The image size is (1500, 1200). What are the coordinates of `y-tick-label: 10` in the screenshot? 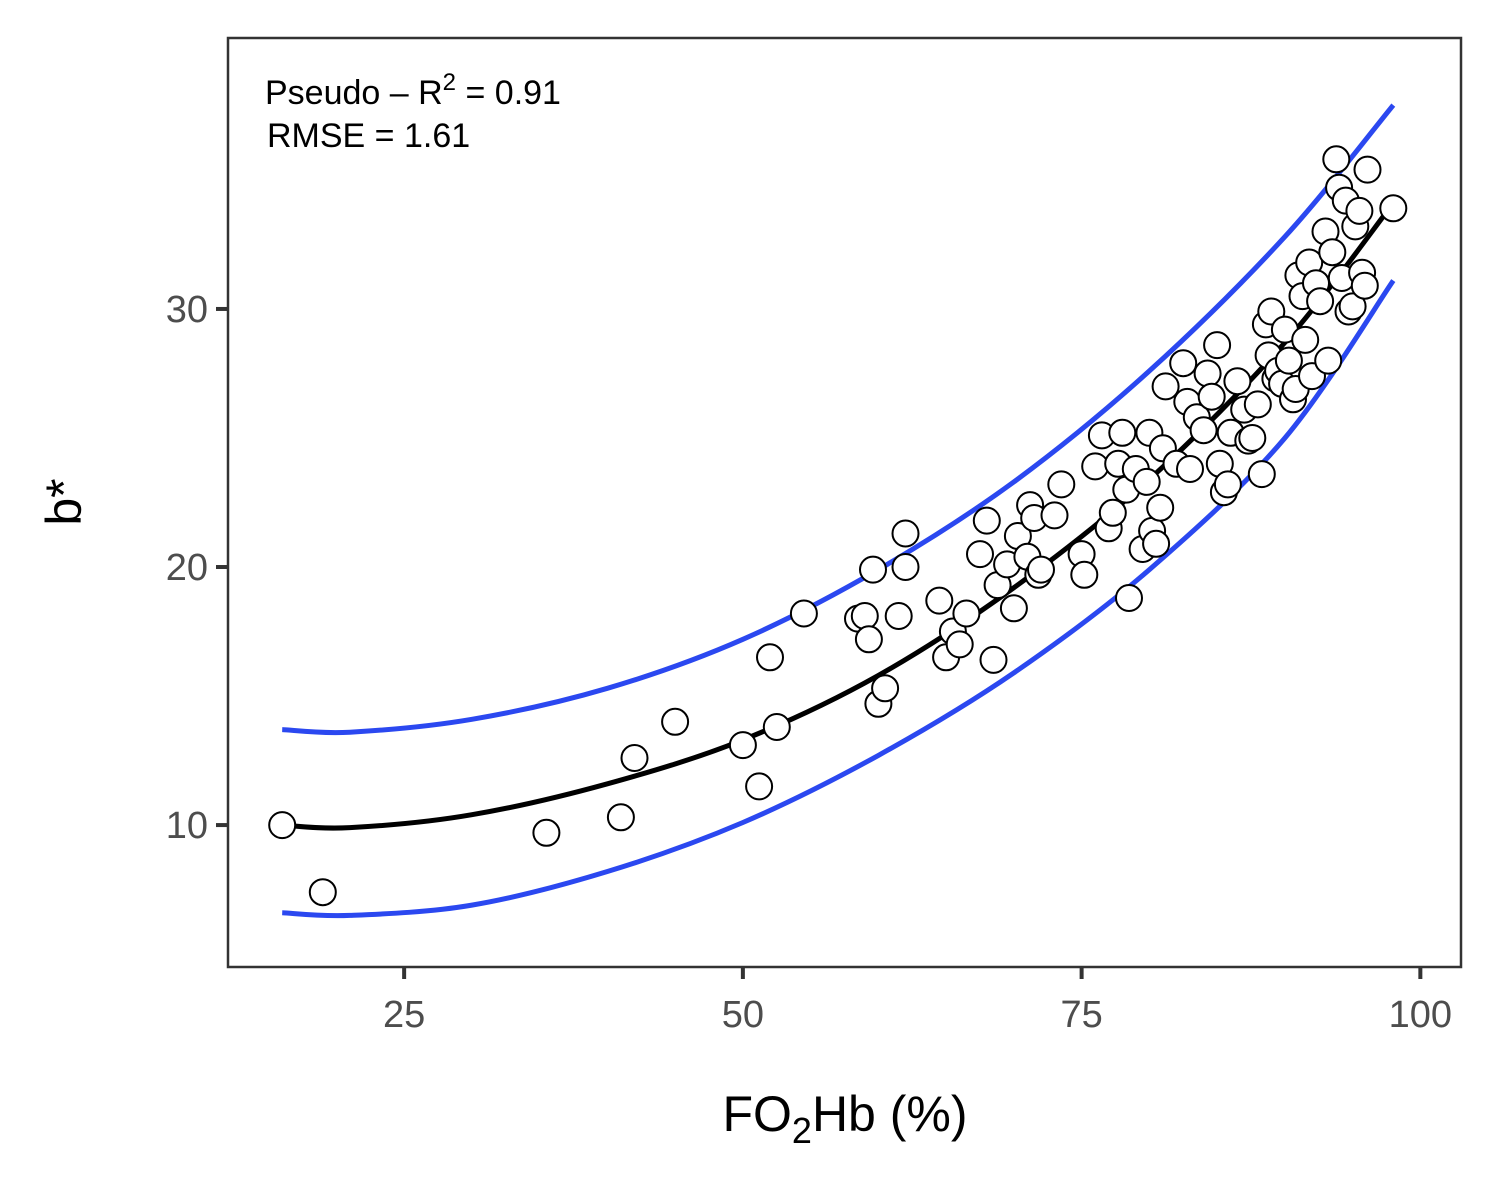 It's located at (187, 826).